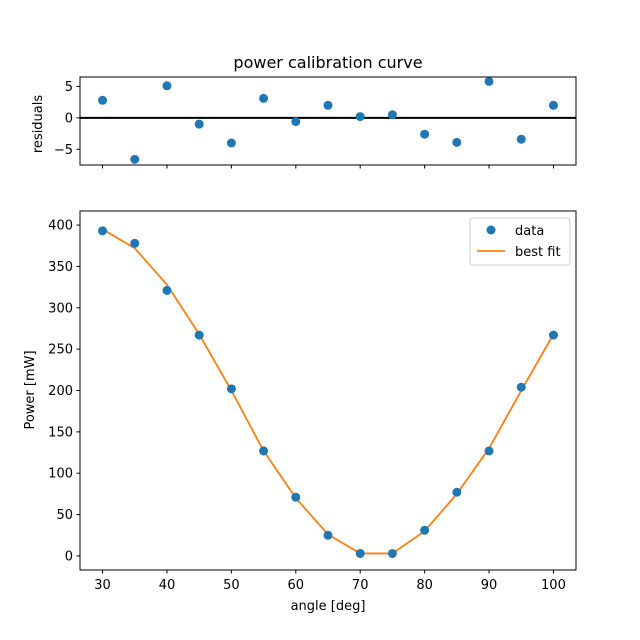 The height and width of the screenshot is (640, 640). Describe the element at coordinates (328, 167) in the screenshot. I see `residuals-x-ticks` at that location.